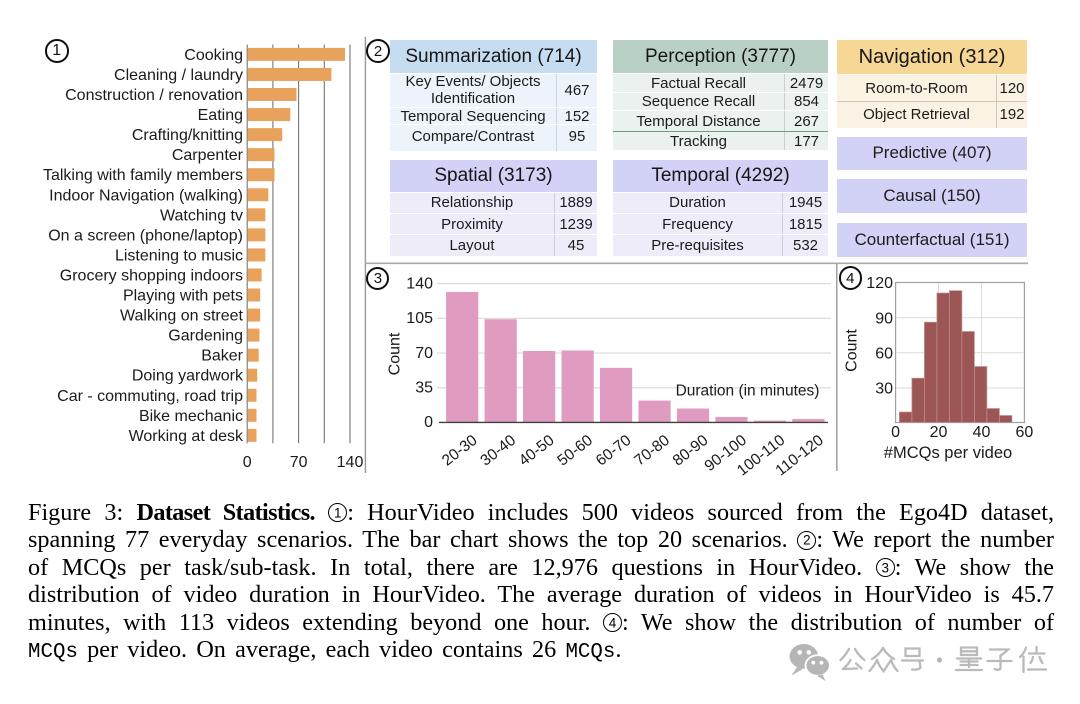  I want to click on svg-text: 120, so click(879, 283).